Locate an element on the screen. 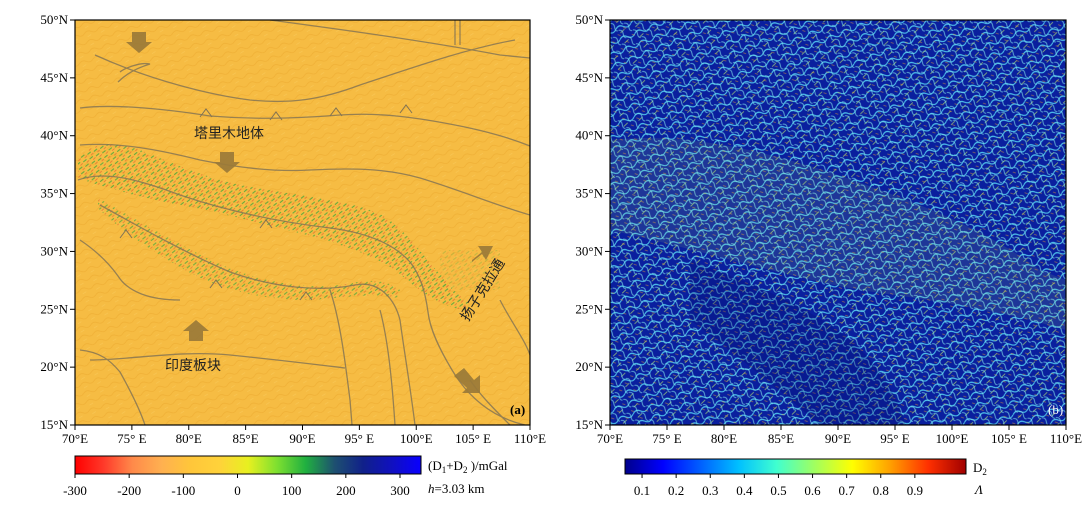 The height and width of the screenshot is (507, 1091). colorbar-b-tick-label: 0.8 is located at coordinates (881, 490).